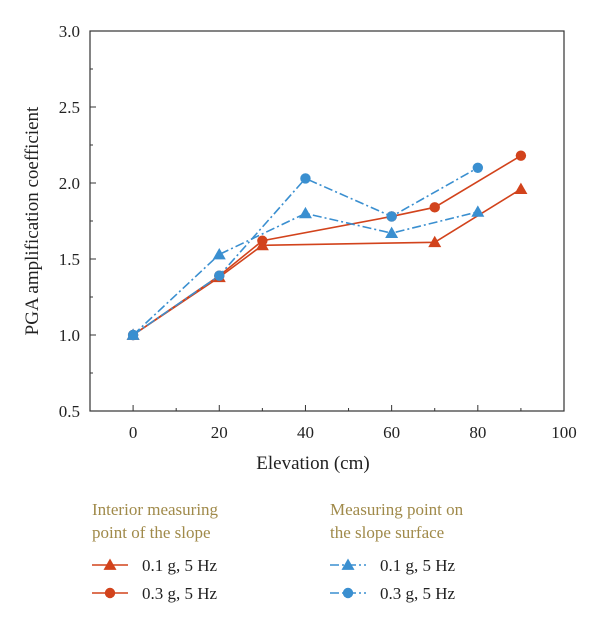  I want to click on x-tick-label: 100, so click(564, 432).